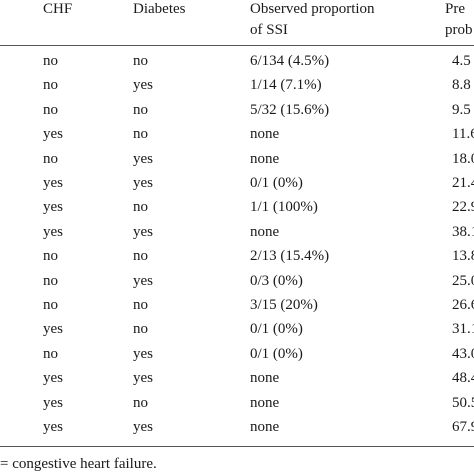  Describe the element at coordinates (237, 183) in the screenshot. I see `table-row: yes yes 0/1 (0%) 21.4` at that location.